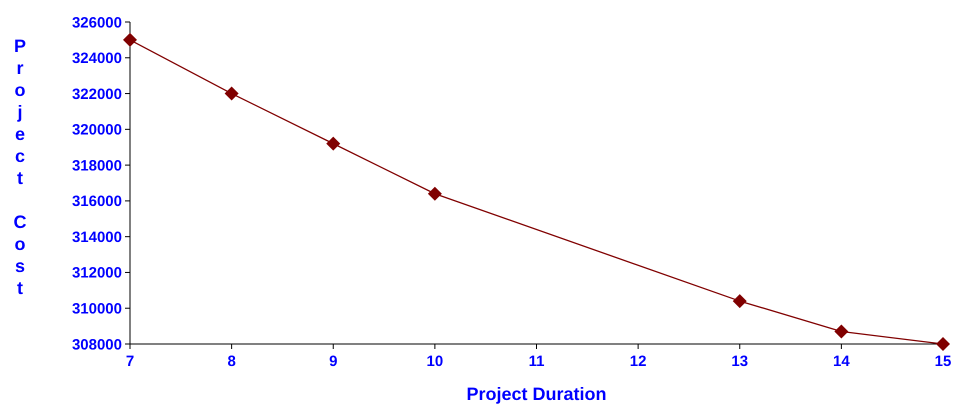 The image size is (957, 410). What do you see at coordinates (97, 345) in the screenshot?
I see `y-tick-label: 308000` at bounding box center [97, 345].